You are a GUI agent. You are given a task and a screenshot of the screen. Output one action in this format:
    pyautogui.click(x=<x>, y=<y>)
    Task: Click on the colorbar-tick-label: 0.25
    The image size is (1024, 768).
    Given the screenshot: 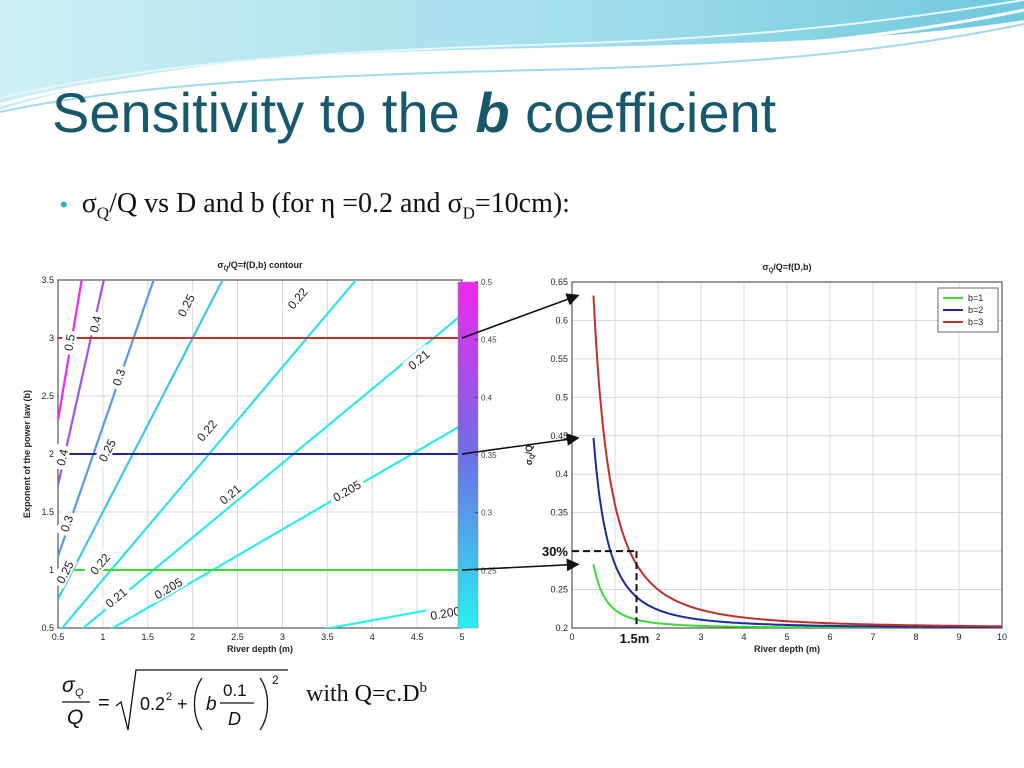 What is the action you would take?
    pyautogui.click(x=489, y=570)
    